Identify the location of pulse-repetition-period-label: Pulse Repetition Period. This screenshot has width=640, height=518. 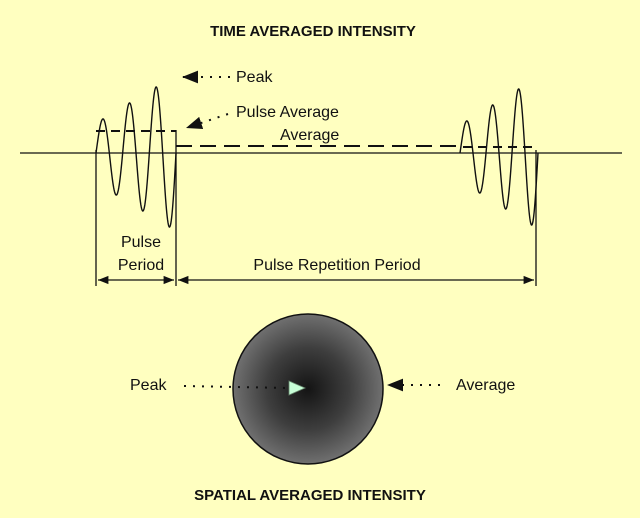
(336, 265).